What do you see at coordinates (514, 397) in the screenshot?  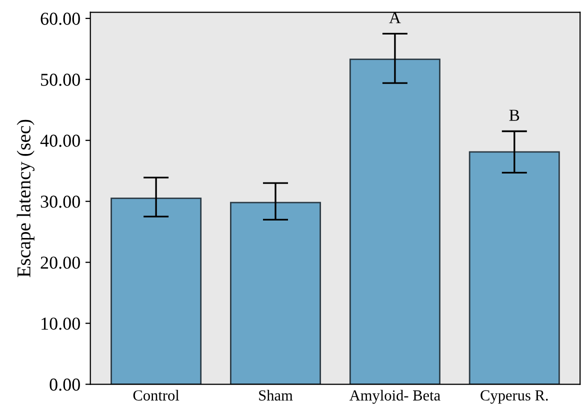 I see `x-tick-label: Cyperus R.` at bounding box center [514, 397].